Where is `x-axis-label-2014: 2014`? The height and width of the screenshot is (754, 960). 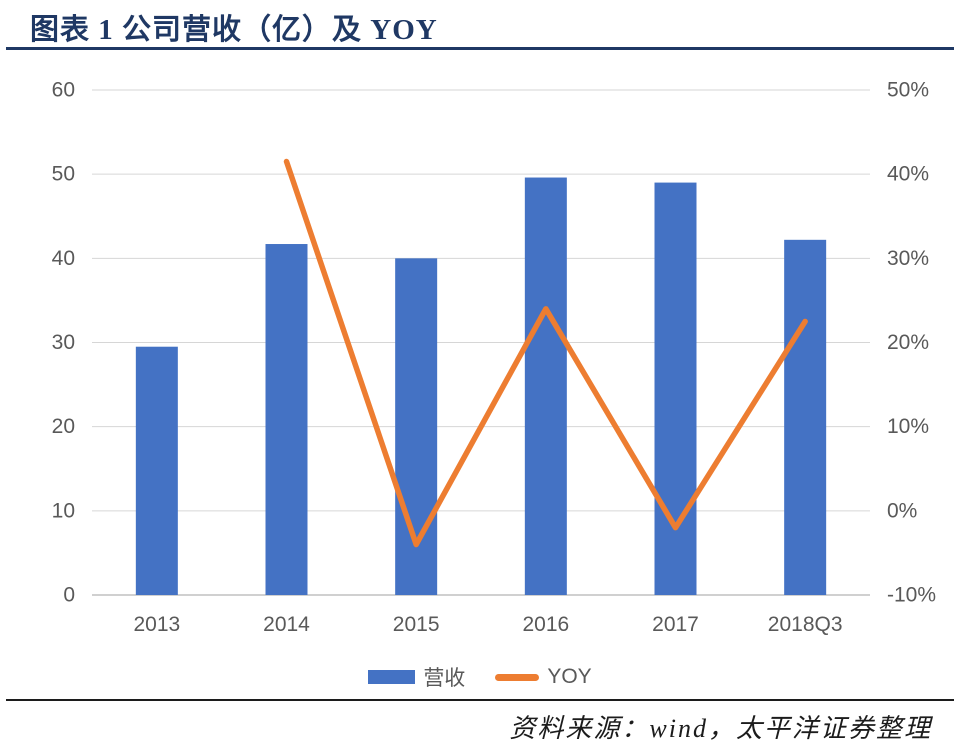
x-axis-label-2014: 2014 is located at coordinates (286, 624).